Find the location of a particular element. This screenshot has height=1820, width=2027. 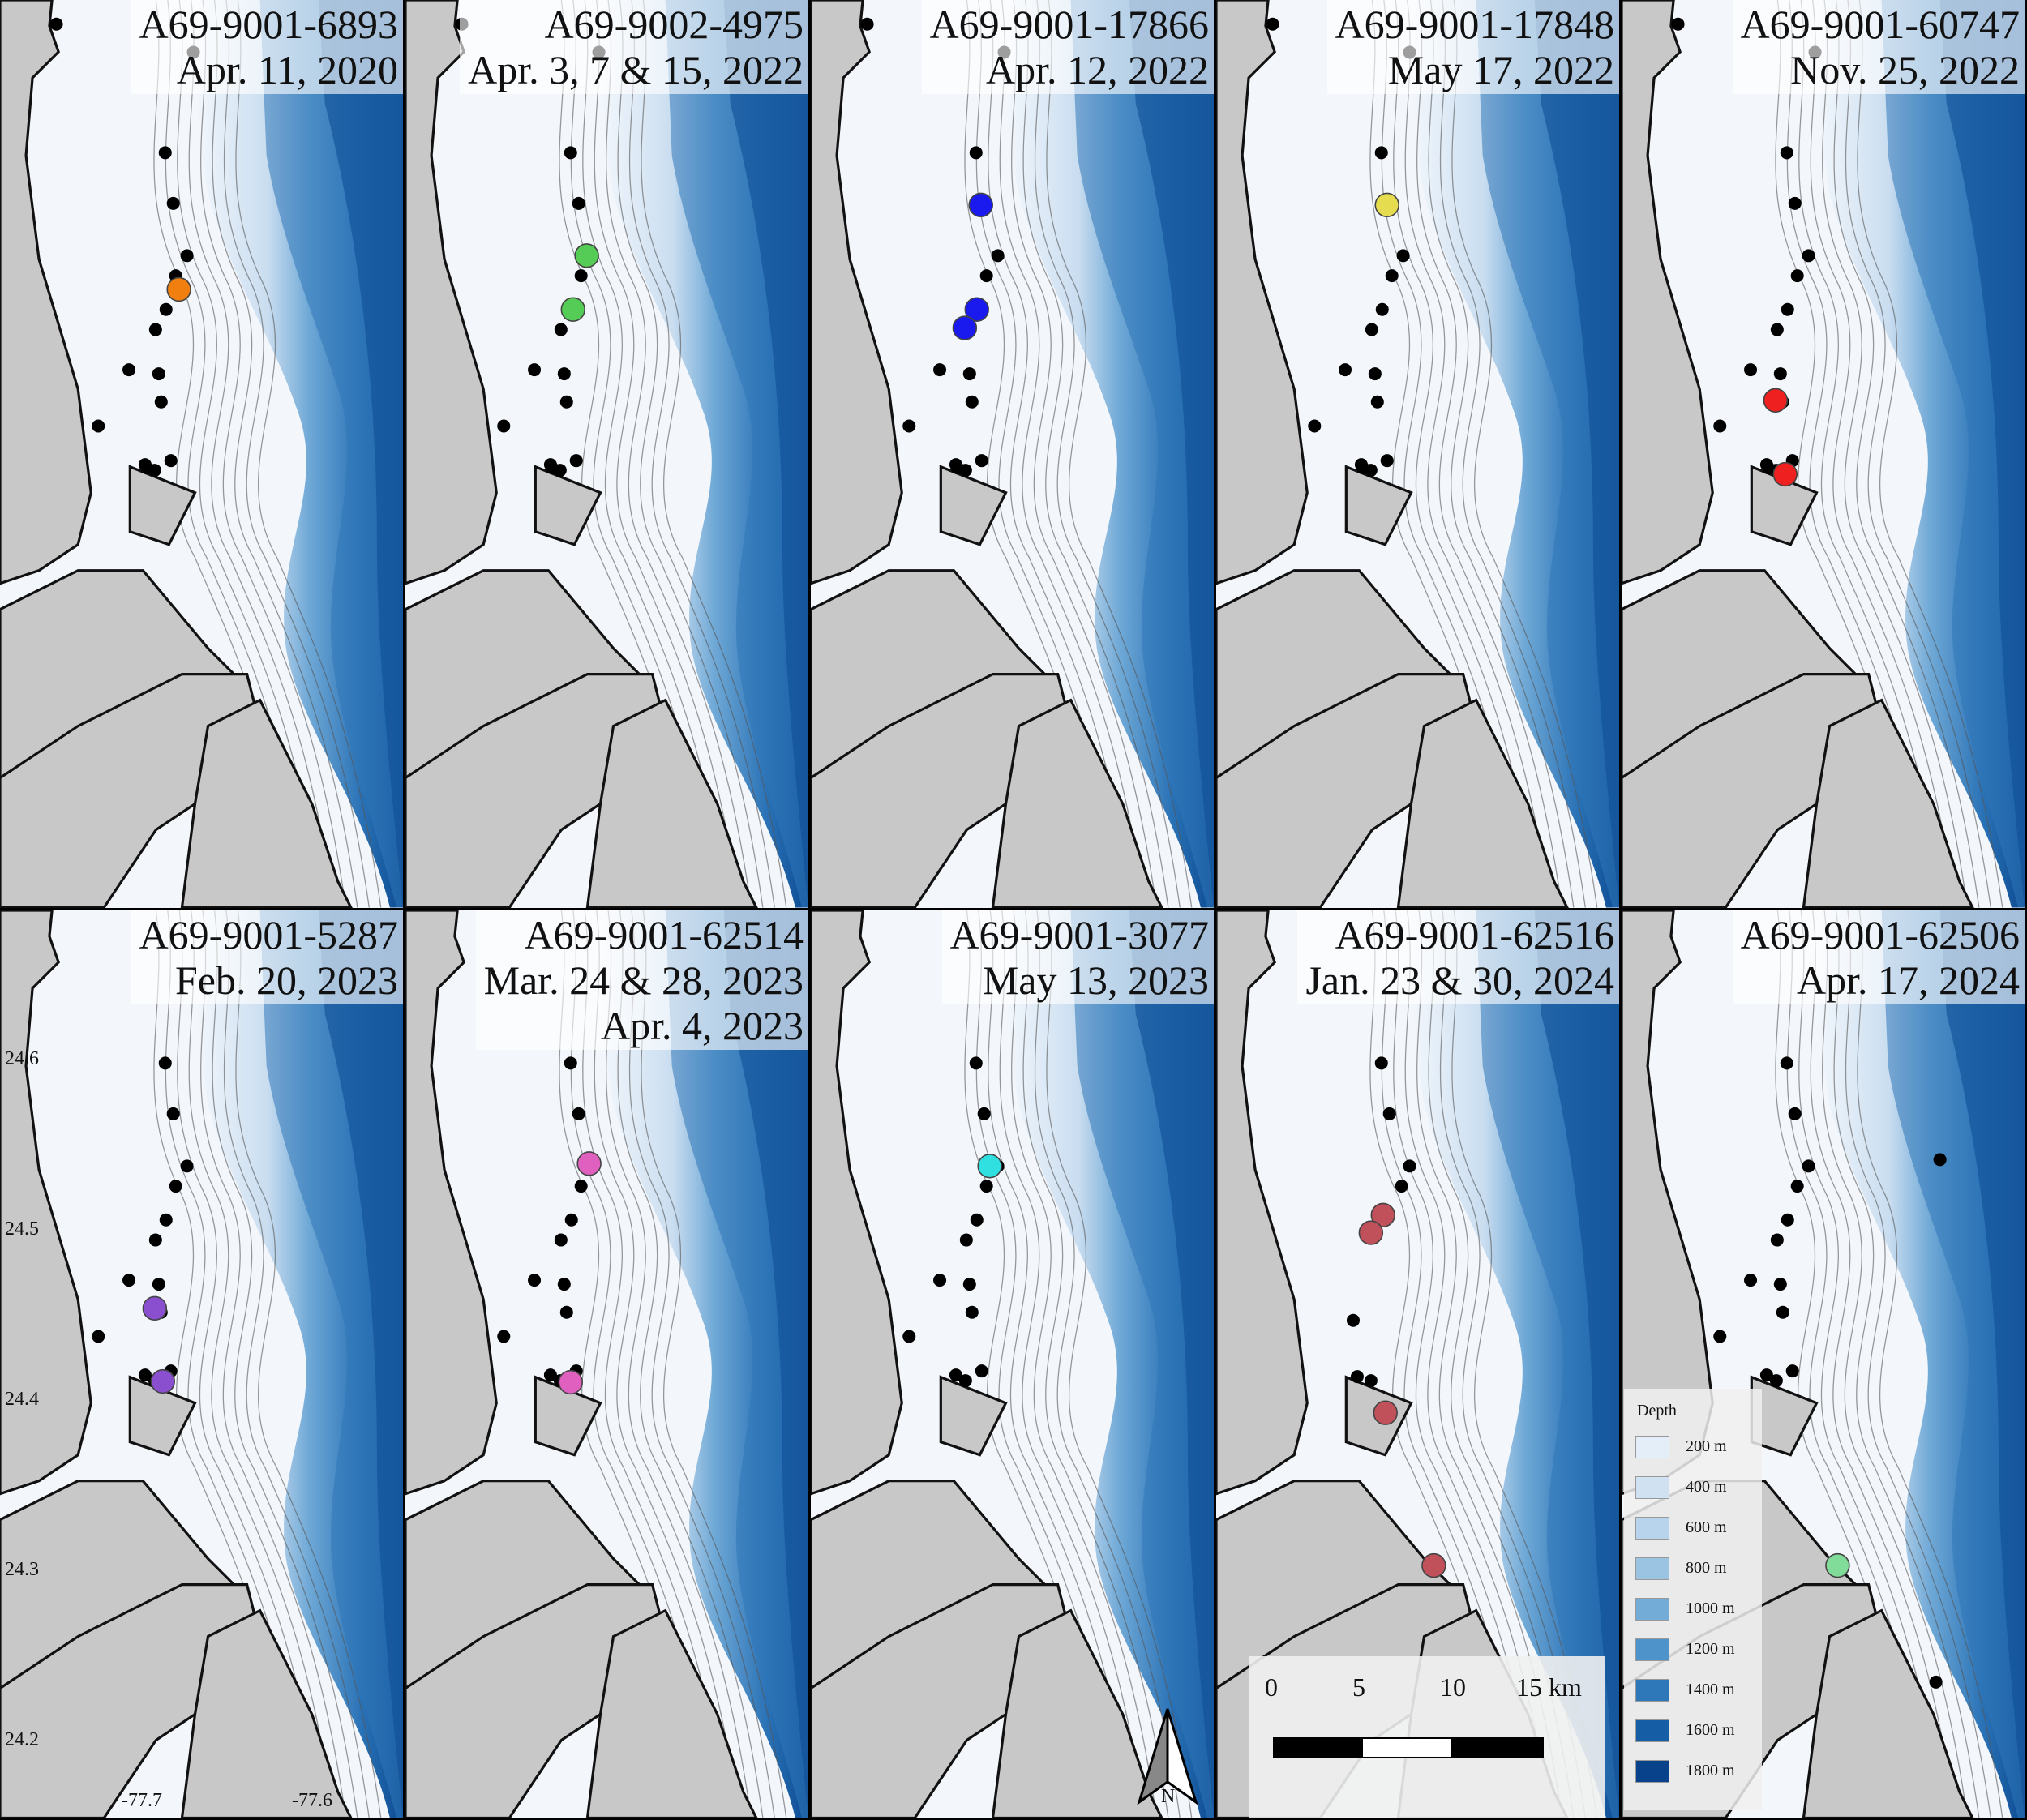

legend-label: 600 m is located at coordinates (1706, 1527).